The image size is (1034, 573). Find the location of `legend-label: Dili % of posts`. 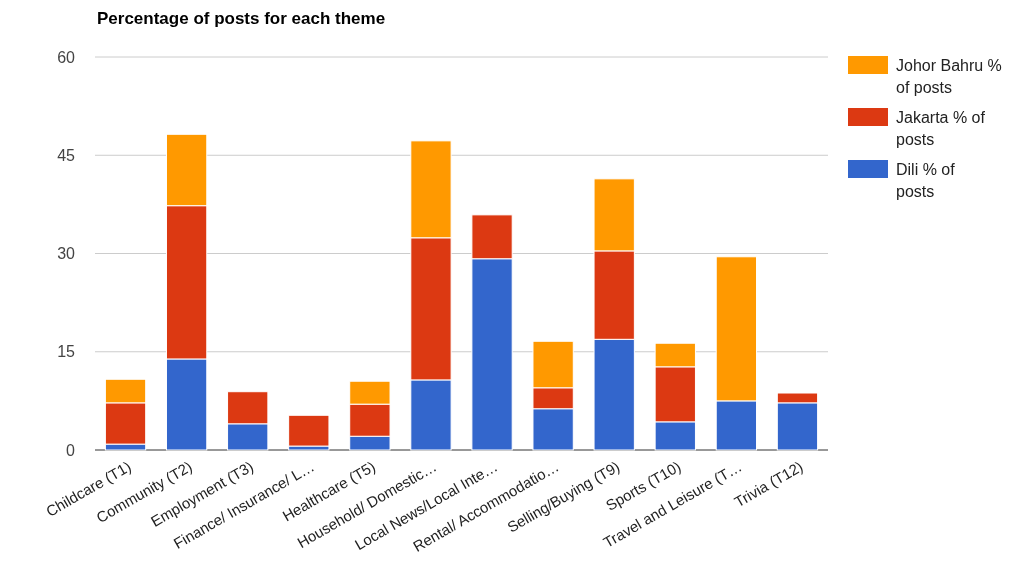

legend-label: Dili % of posts is located at coordinates (926, 180).